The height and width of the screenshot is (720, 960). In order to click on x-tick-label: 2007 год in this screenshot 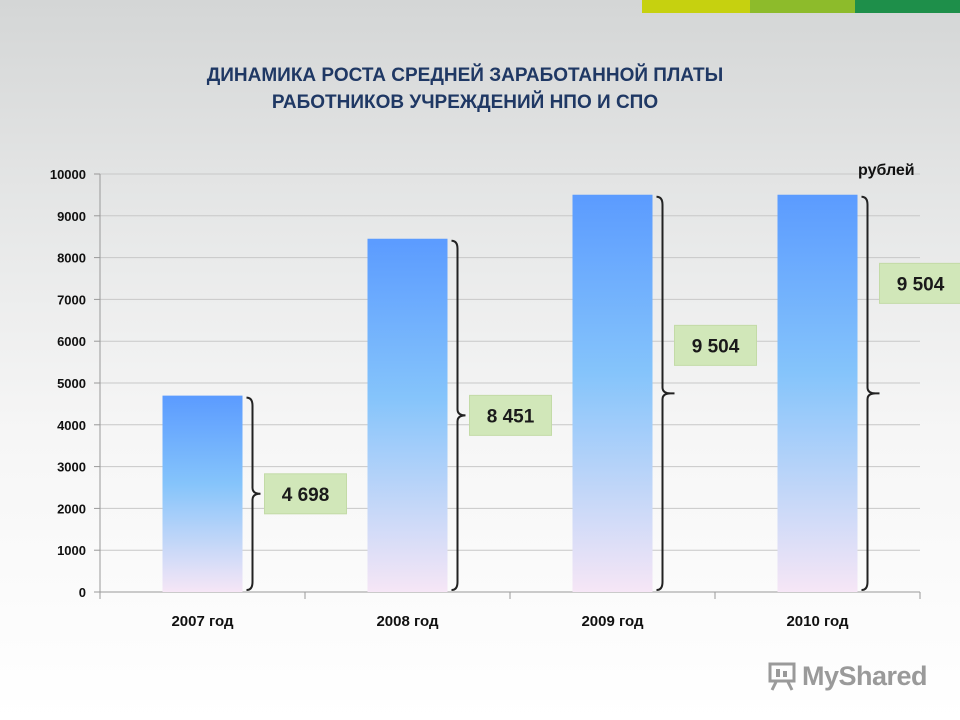, I will do `click(202, 621)`.